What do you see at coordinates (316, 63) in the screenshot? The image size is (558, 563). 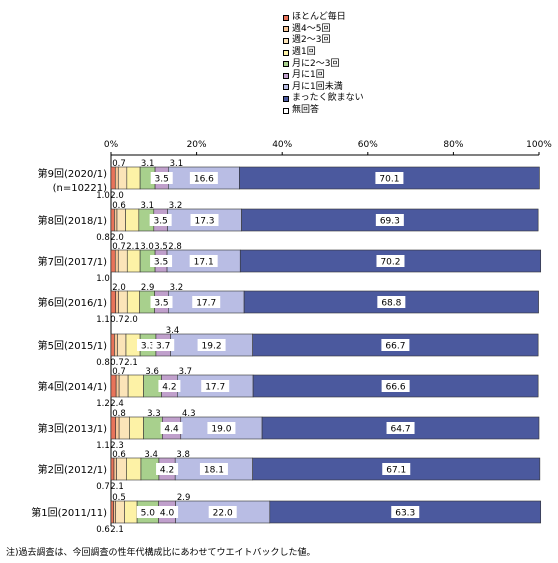 I see `legend-label: 月に2～3回` at bounding box center [316, 63].